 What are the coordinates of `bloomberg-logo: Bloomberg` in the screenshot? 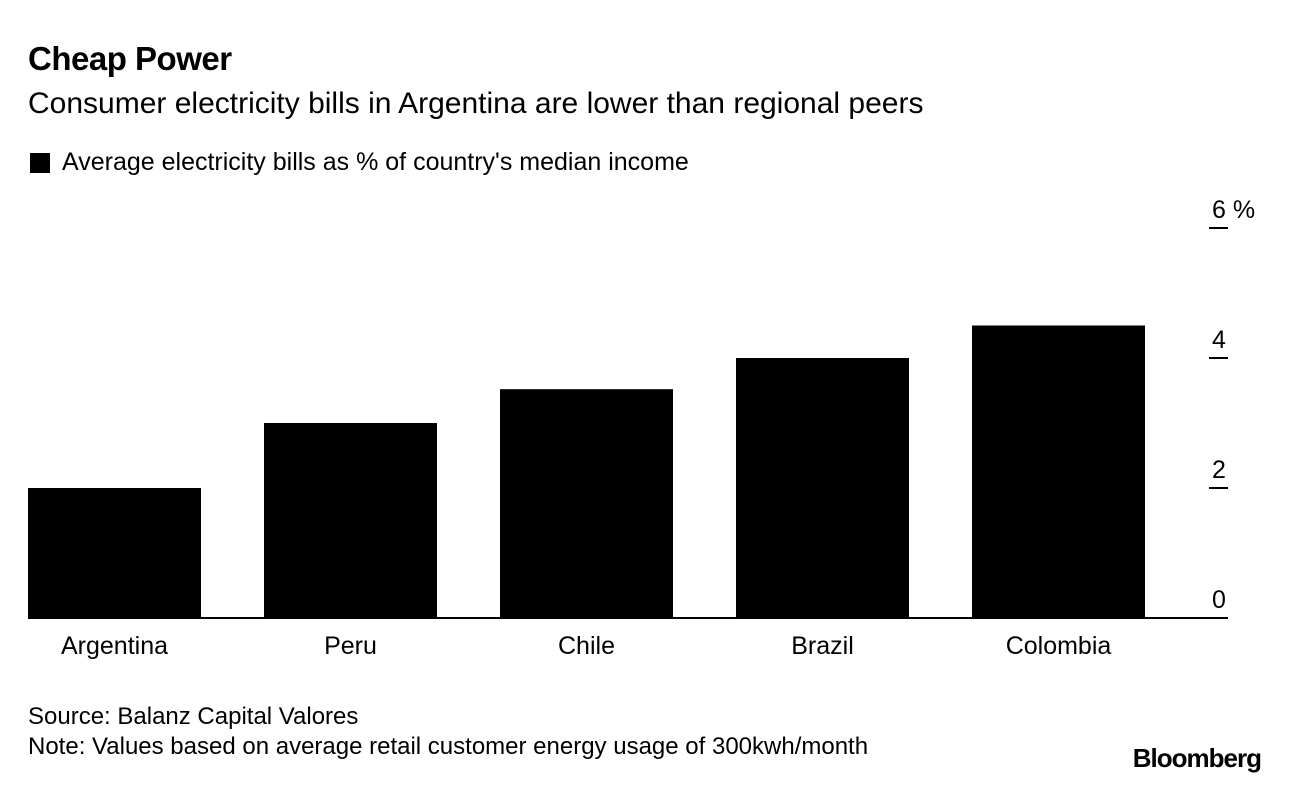 It's located at (1197, 758).